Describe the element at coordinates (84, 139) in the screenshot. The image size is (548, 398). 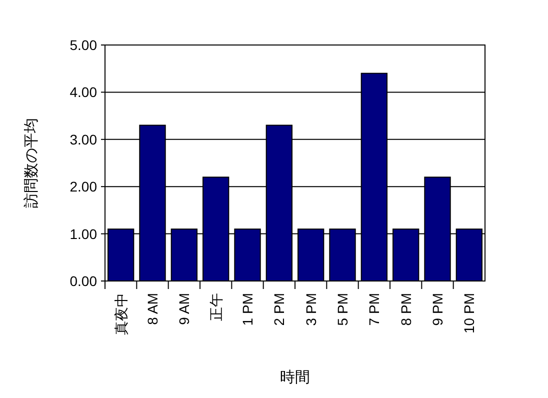
I see `y-tick-label: 3.00` at that location.